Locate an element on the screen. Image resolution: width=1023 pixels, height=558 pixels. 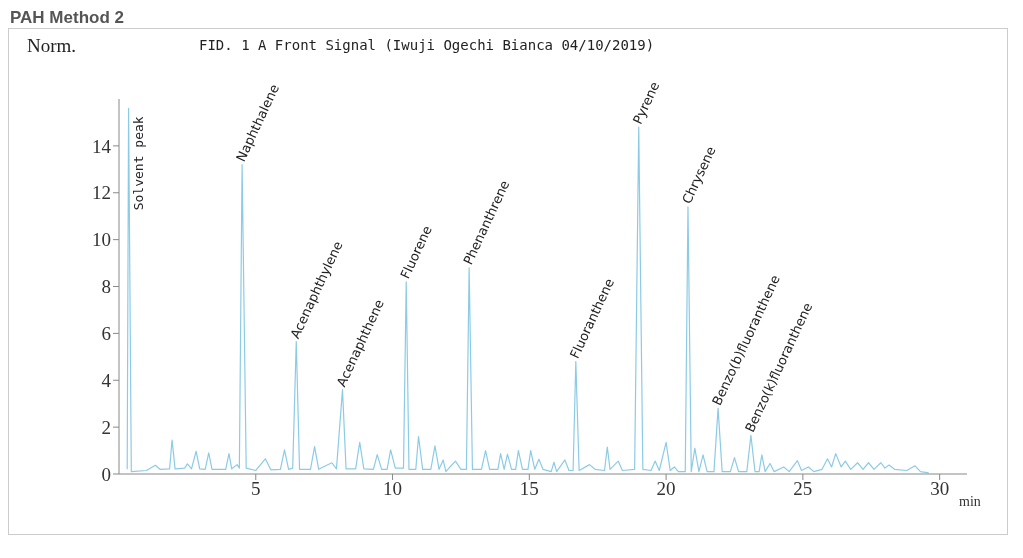
chart-subtitle: FID. 1 A Front Signal (Iwuji Ogechi Bianca 04/10/2019) is located at coordinates (427, 45).